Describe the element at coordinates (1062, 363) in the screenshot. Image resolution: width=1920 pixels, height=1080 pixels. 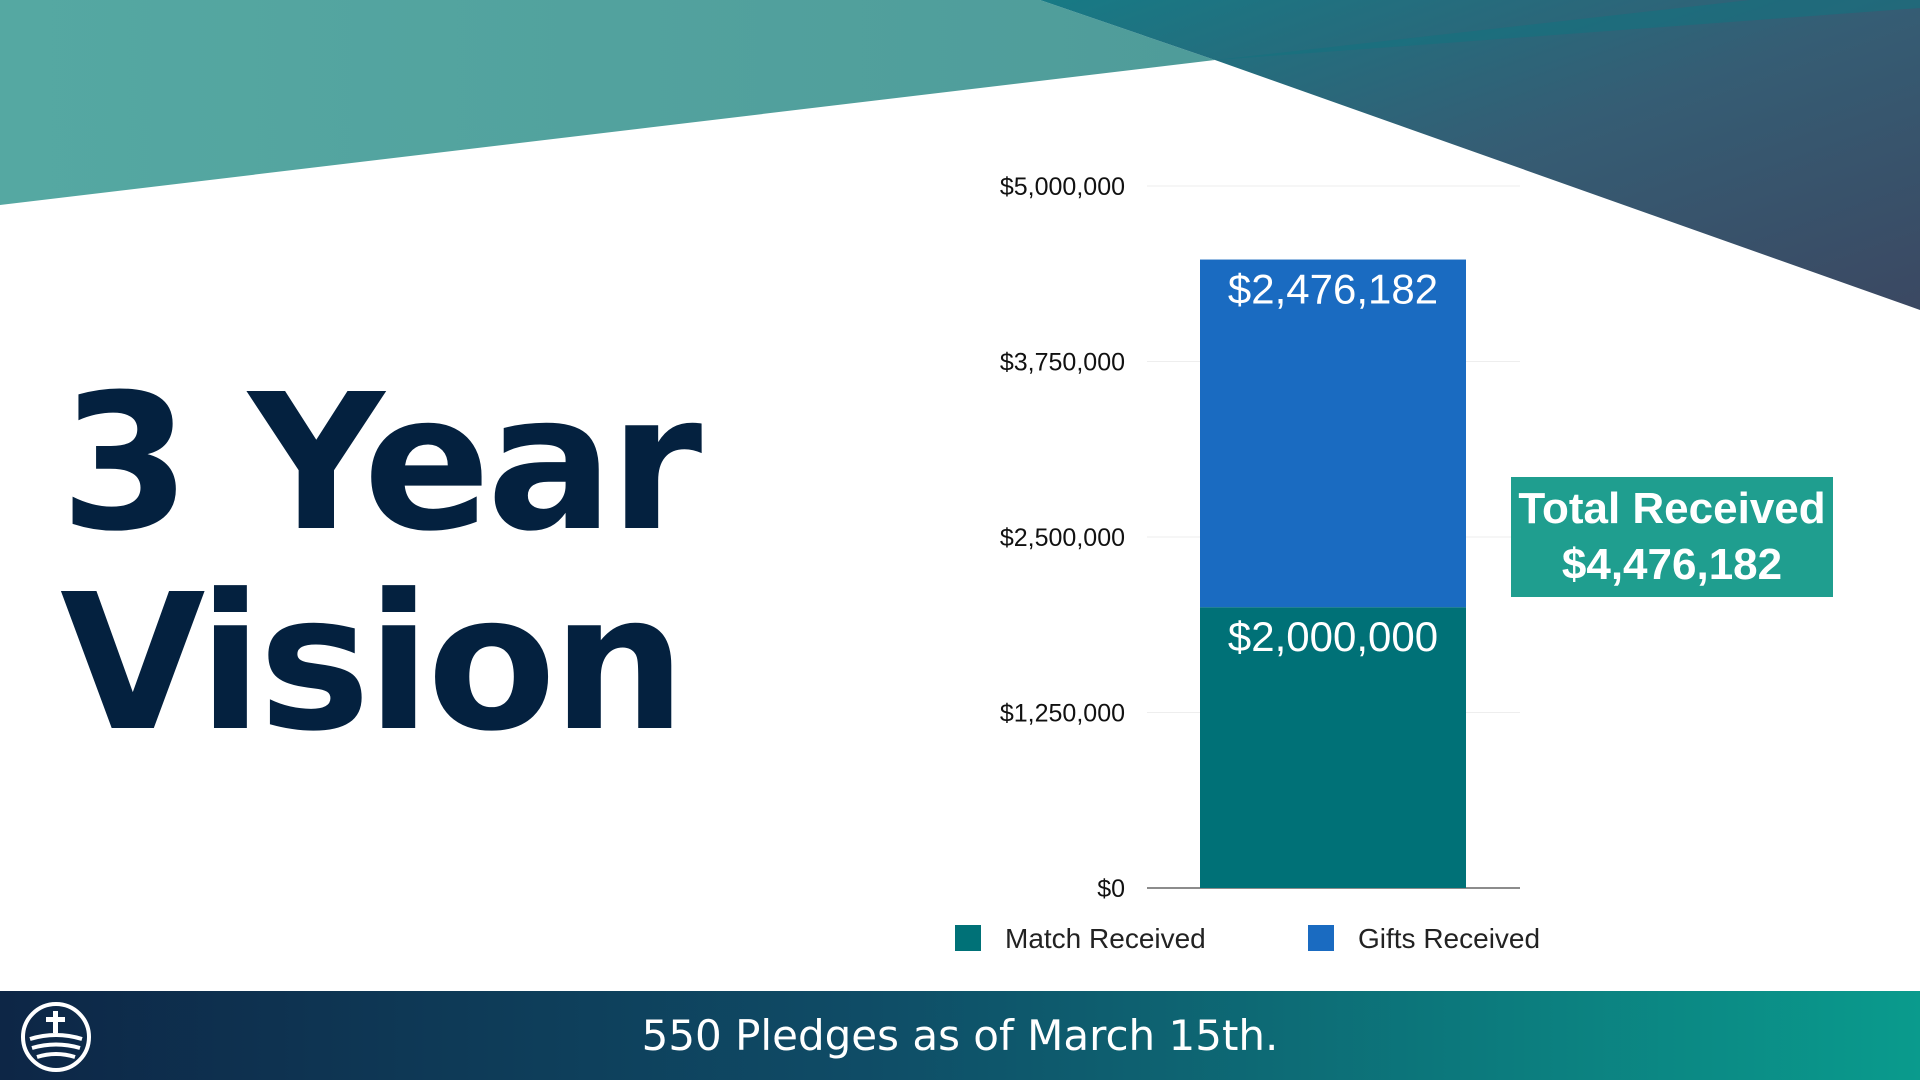
I see `y-tick-label: $3,750,000` at that location.